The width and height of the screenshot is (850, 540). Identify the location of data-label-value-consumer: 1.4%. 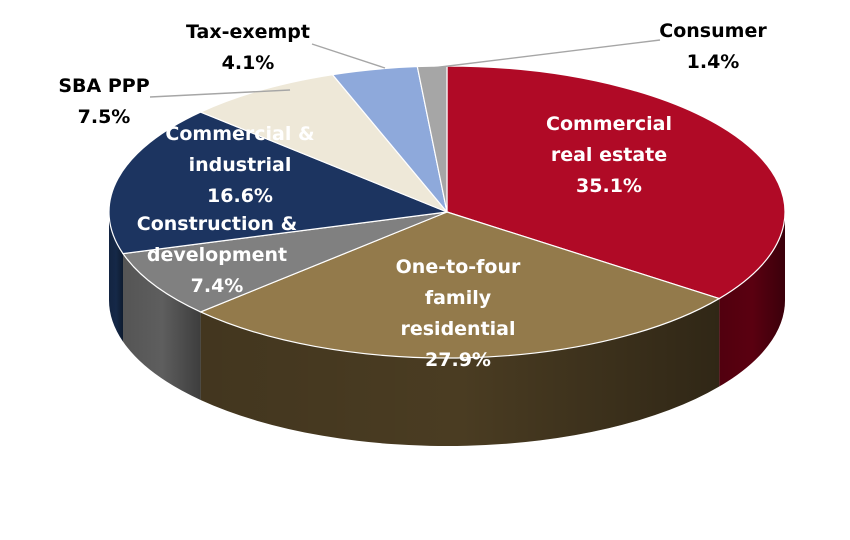
(713, 62).